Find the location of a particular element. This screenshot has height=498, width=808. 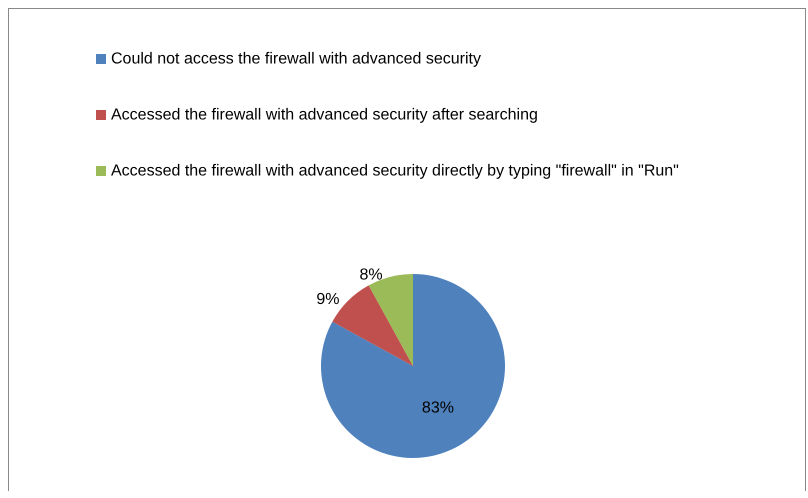

data-label: 8% is located at coordinates (371, 275).